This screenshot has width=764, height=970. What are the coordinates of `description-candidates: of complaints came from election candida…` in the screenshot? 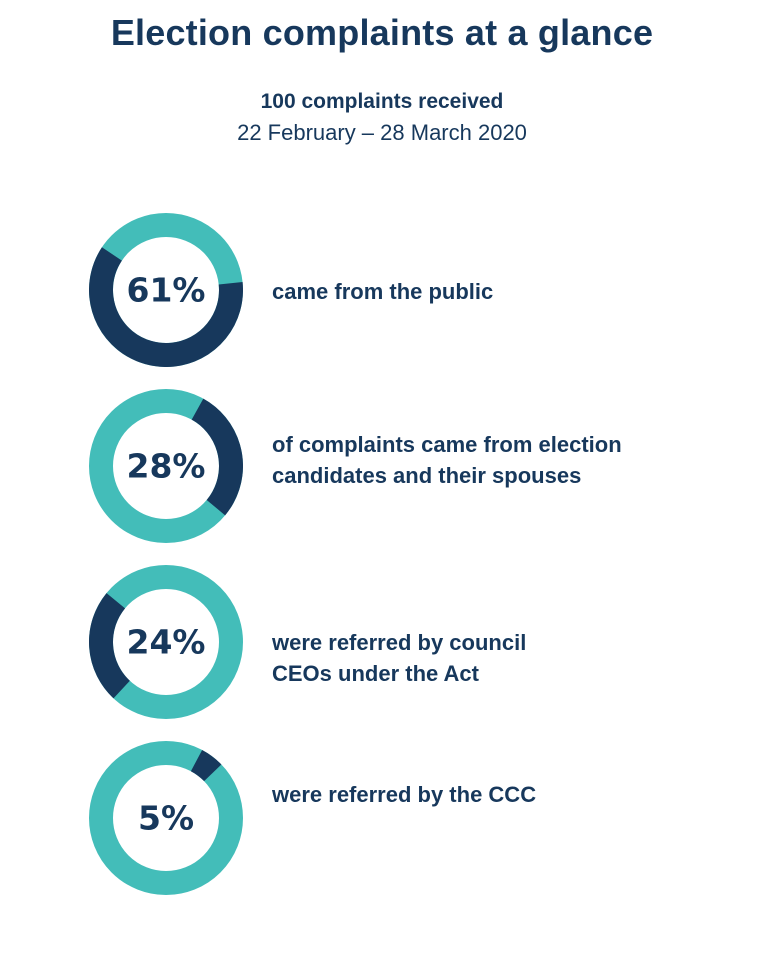 It's located at (507, 460).